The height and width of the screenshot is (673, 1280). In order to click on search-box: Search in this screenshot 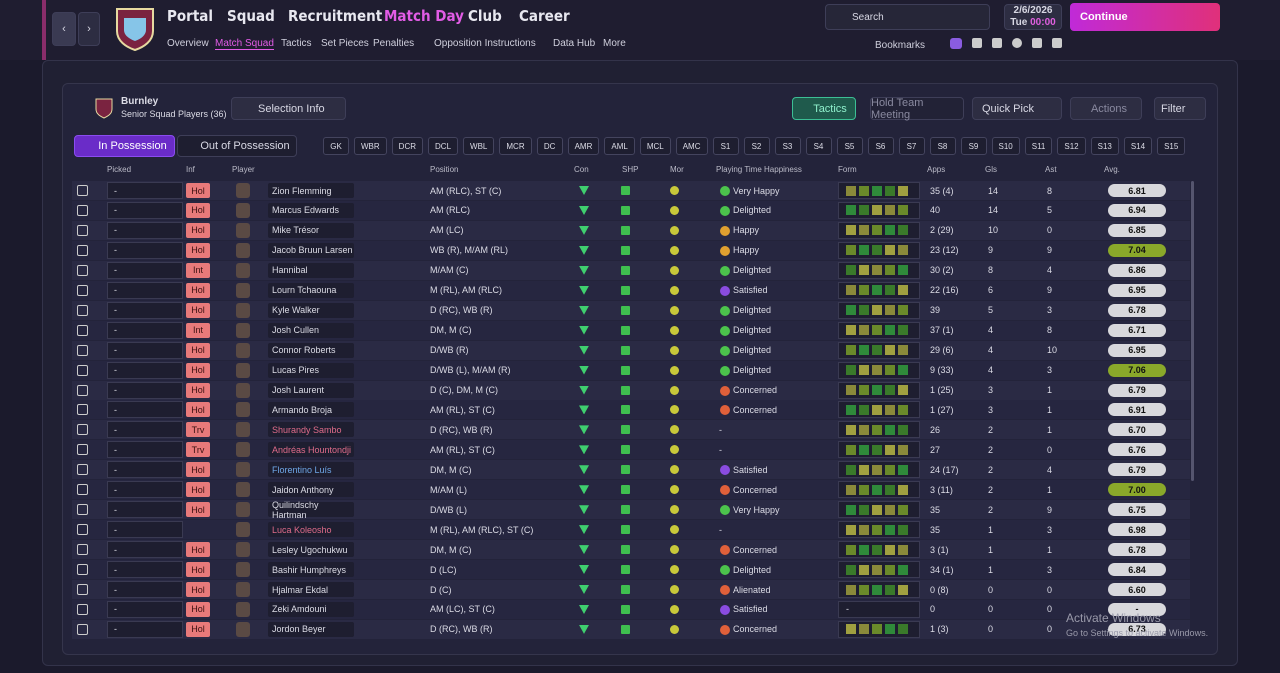, I will do `click(907, 17)`.